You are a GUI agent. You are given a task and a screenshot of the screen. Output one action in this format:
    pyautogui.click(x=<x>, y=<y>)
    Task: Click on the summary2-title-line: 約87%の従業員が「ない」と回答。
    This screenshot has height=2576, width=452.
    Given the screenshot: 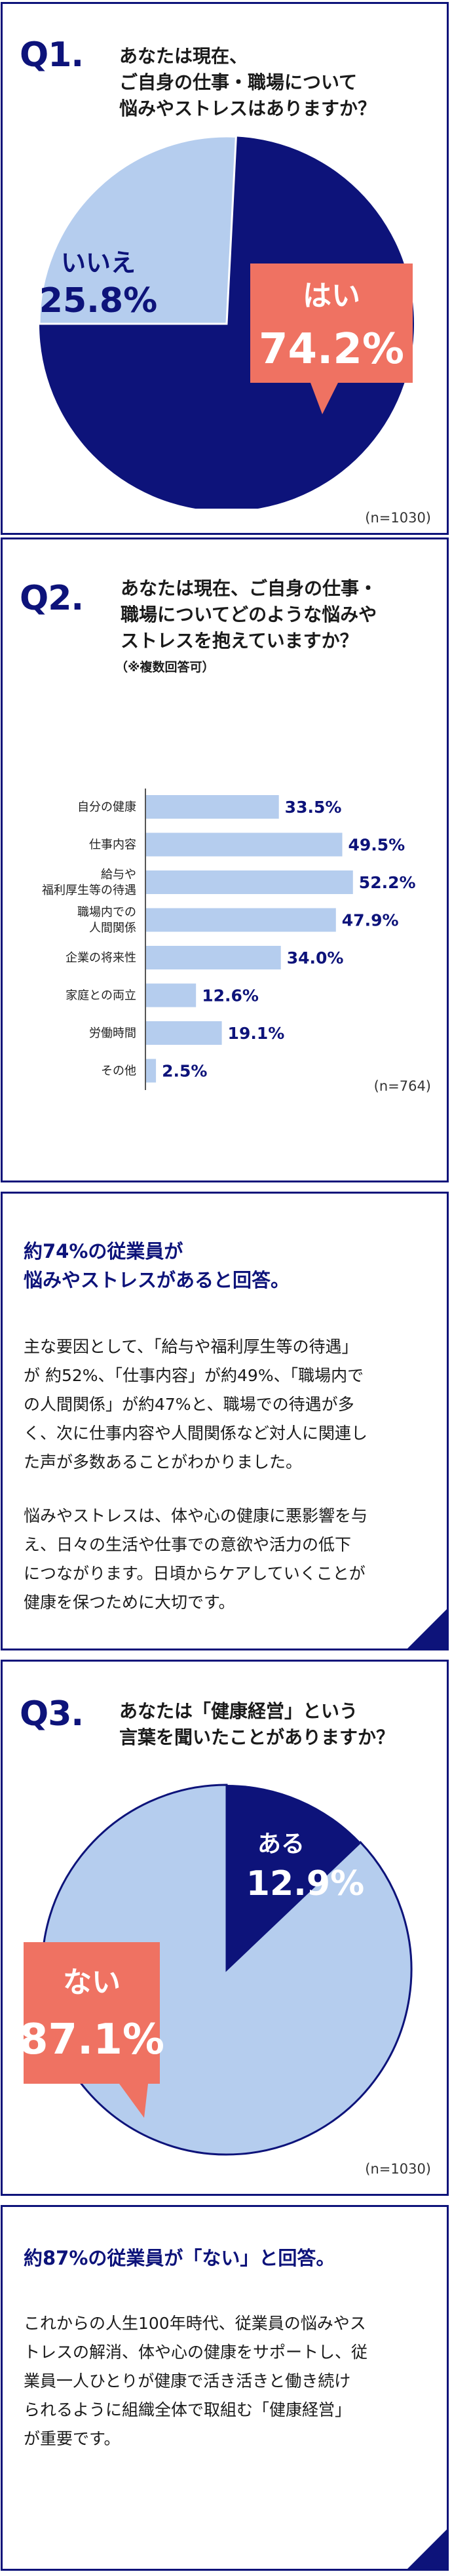 What is the action you would take?
    pyautogui.click(x=179, y=2258)
    